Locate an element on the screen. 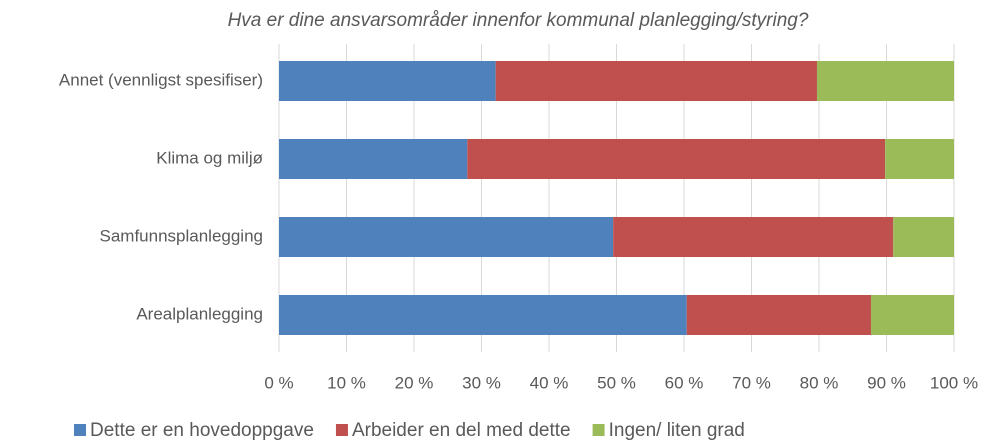  x-tick-label: 70 % is located at coordinates (751, 382).